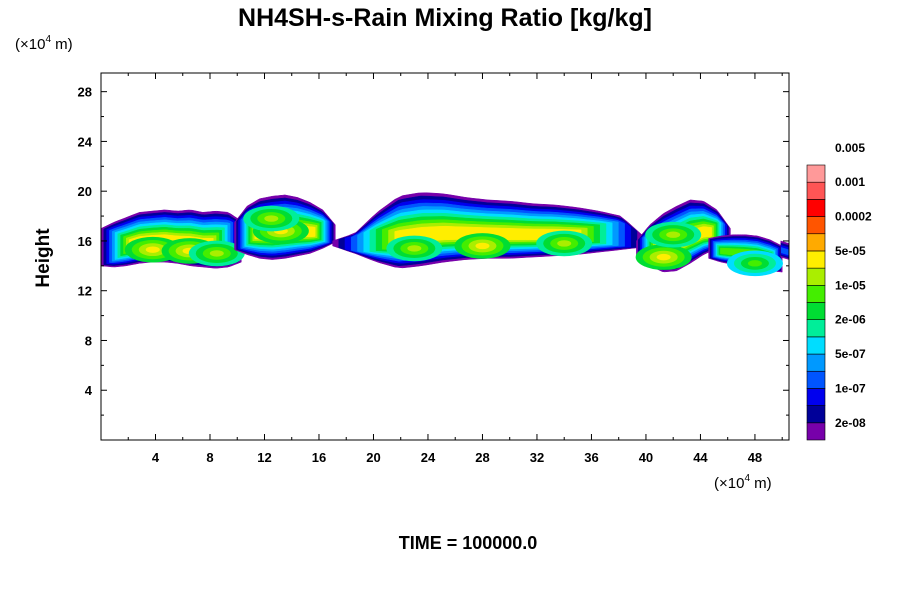 The height and width of the screenshot is (600, 900). I want to click on cloud-layer, so click(445, 234).